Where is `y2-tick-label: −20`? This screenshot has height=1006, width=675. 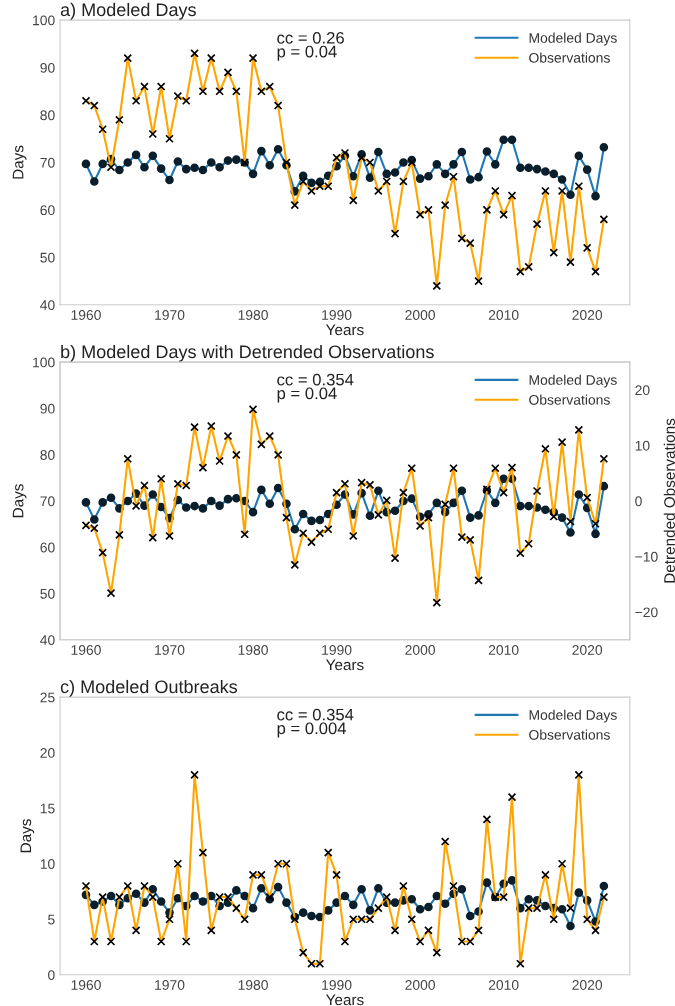
y2-tick-label: −20 is located at coordinates (646, 612).